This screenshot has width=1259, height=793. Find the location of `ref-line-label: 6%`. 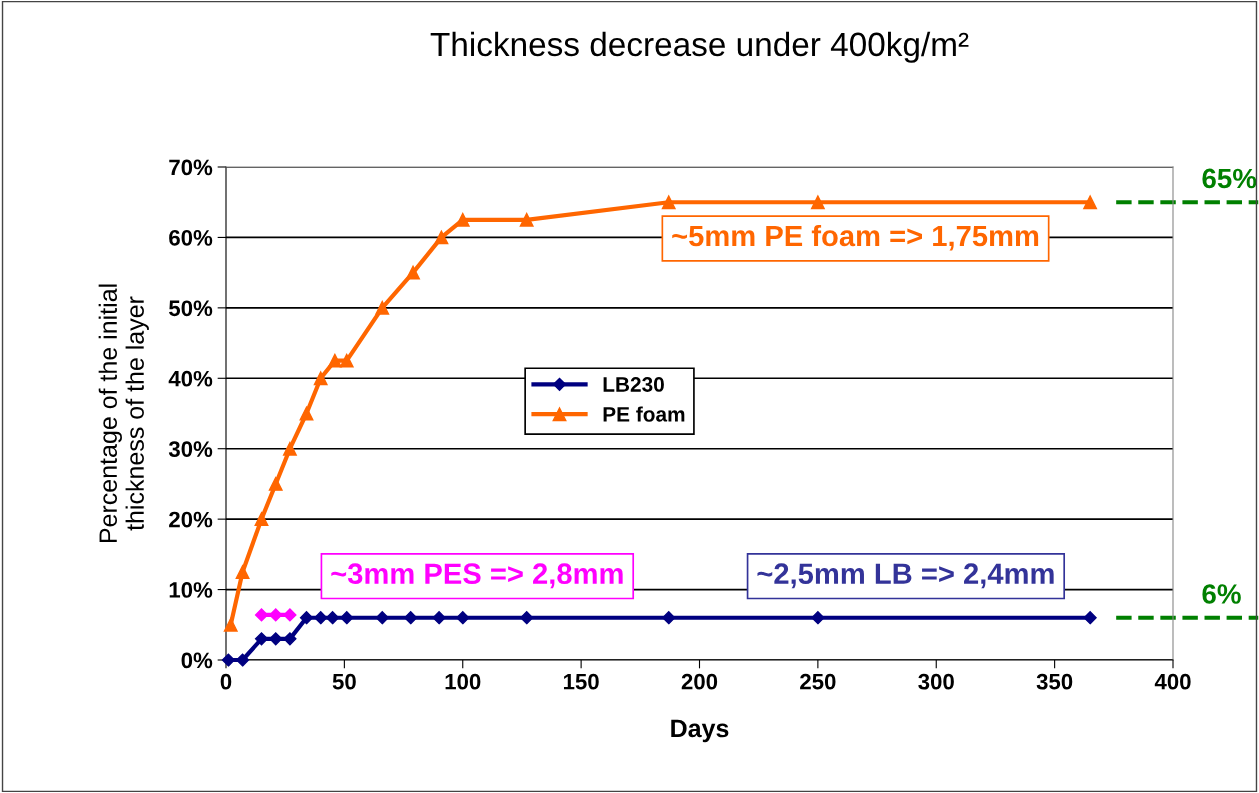

ref-line-label: 6% is located at coordinates (1221, 594).